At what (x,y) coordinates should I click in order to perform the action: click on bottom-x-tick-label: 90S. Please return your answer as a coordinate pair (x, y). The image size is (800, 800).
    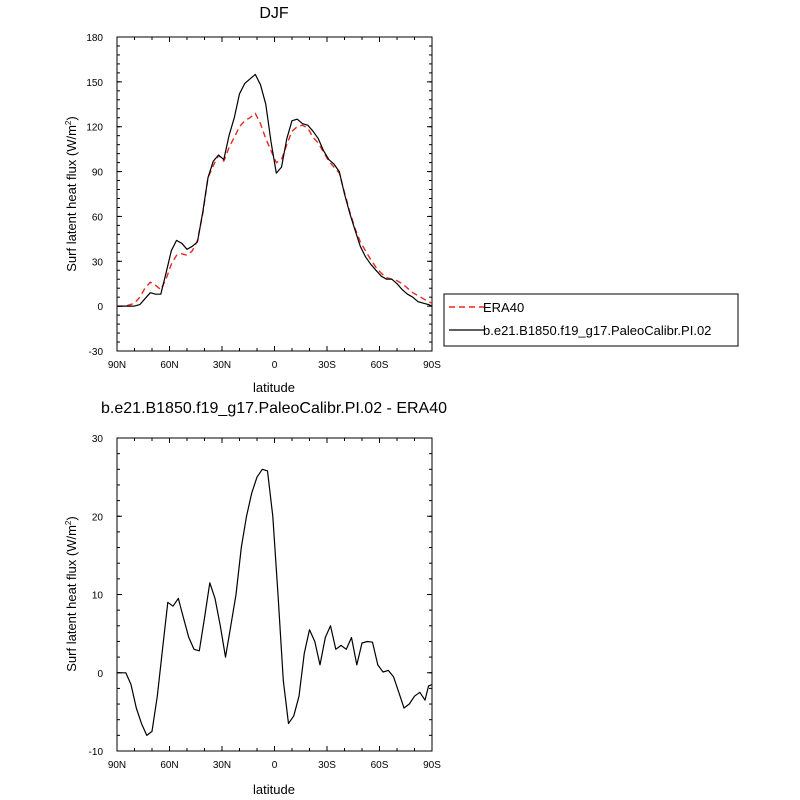
    Looking at the image, I should click on (432, 765).